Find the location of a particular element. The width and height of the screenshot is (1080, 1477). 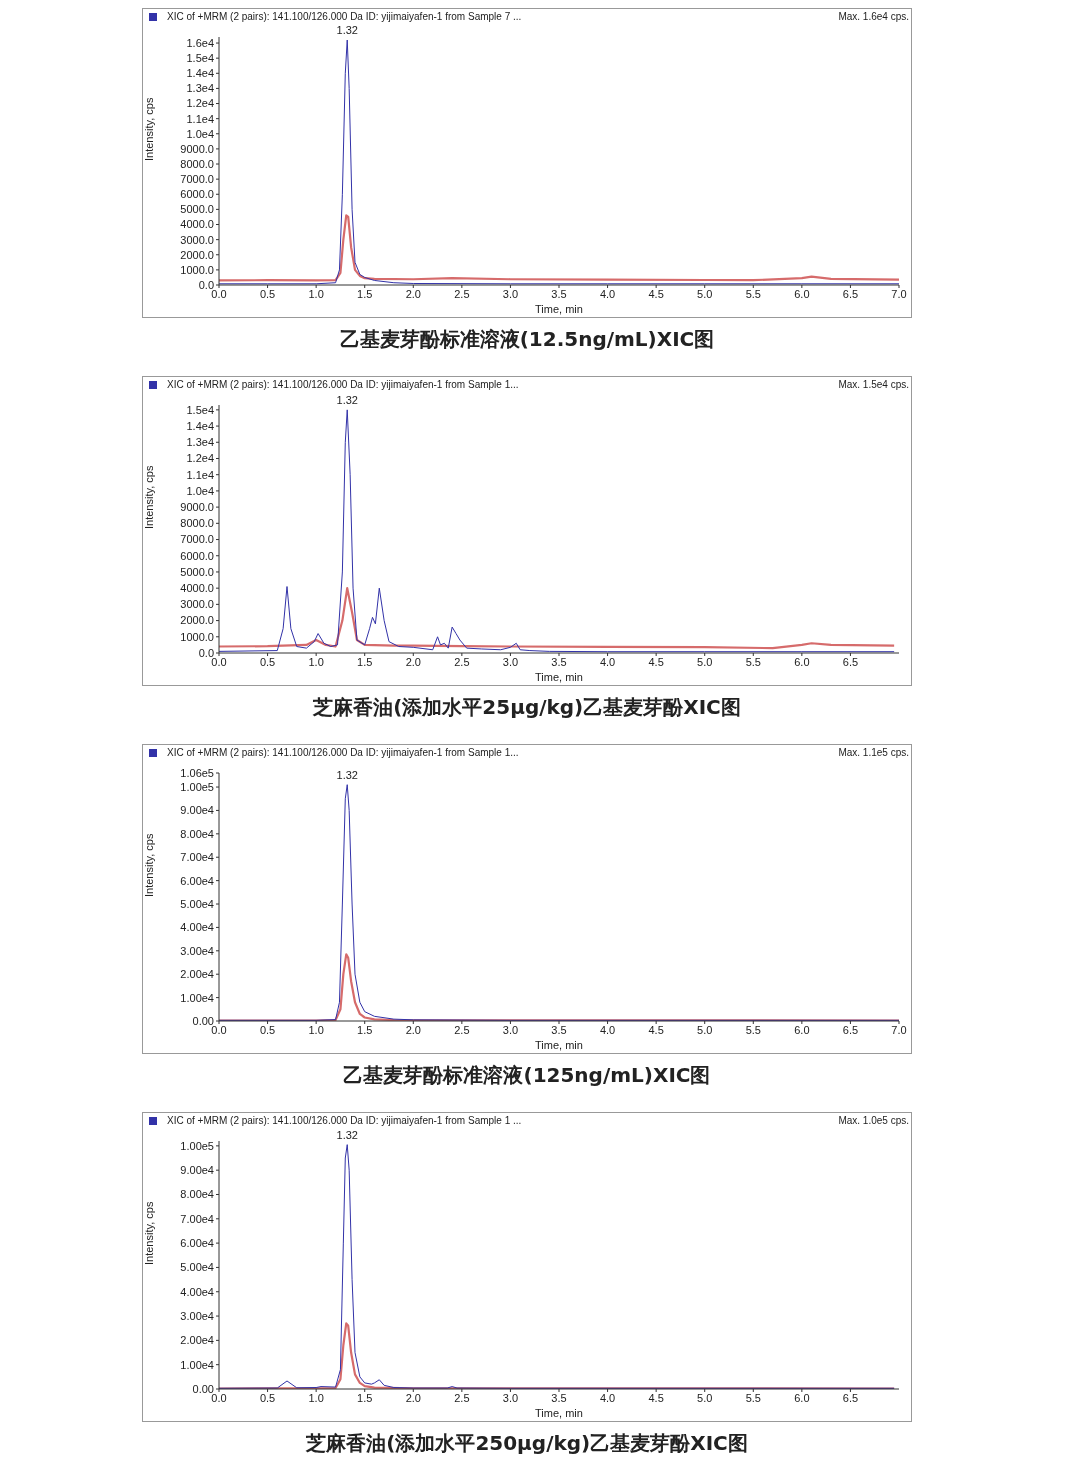

text: 芝麻香油(添加水平250μg/kg)乙基麦芽酚XIC图 is located at coordinates (527, 1443).